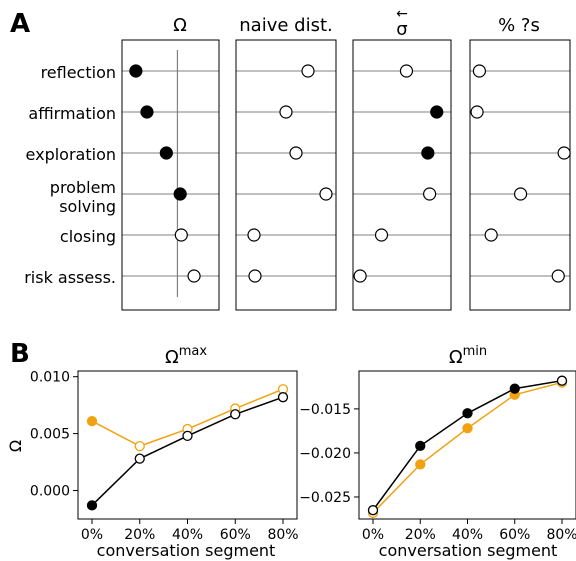  Describe the element at coordinates (180, 25) in the screenshot. I see `subplot-title-omega: Ω` at that location.